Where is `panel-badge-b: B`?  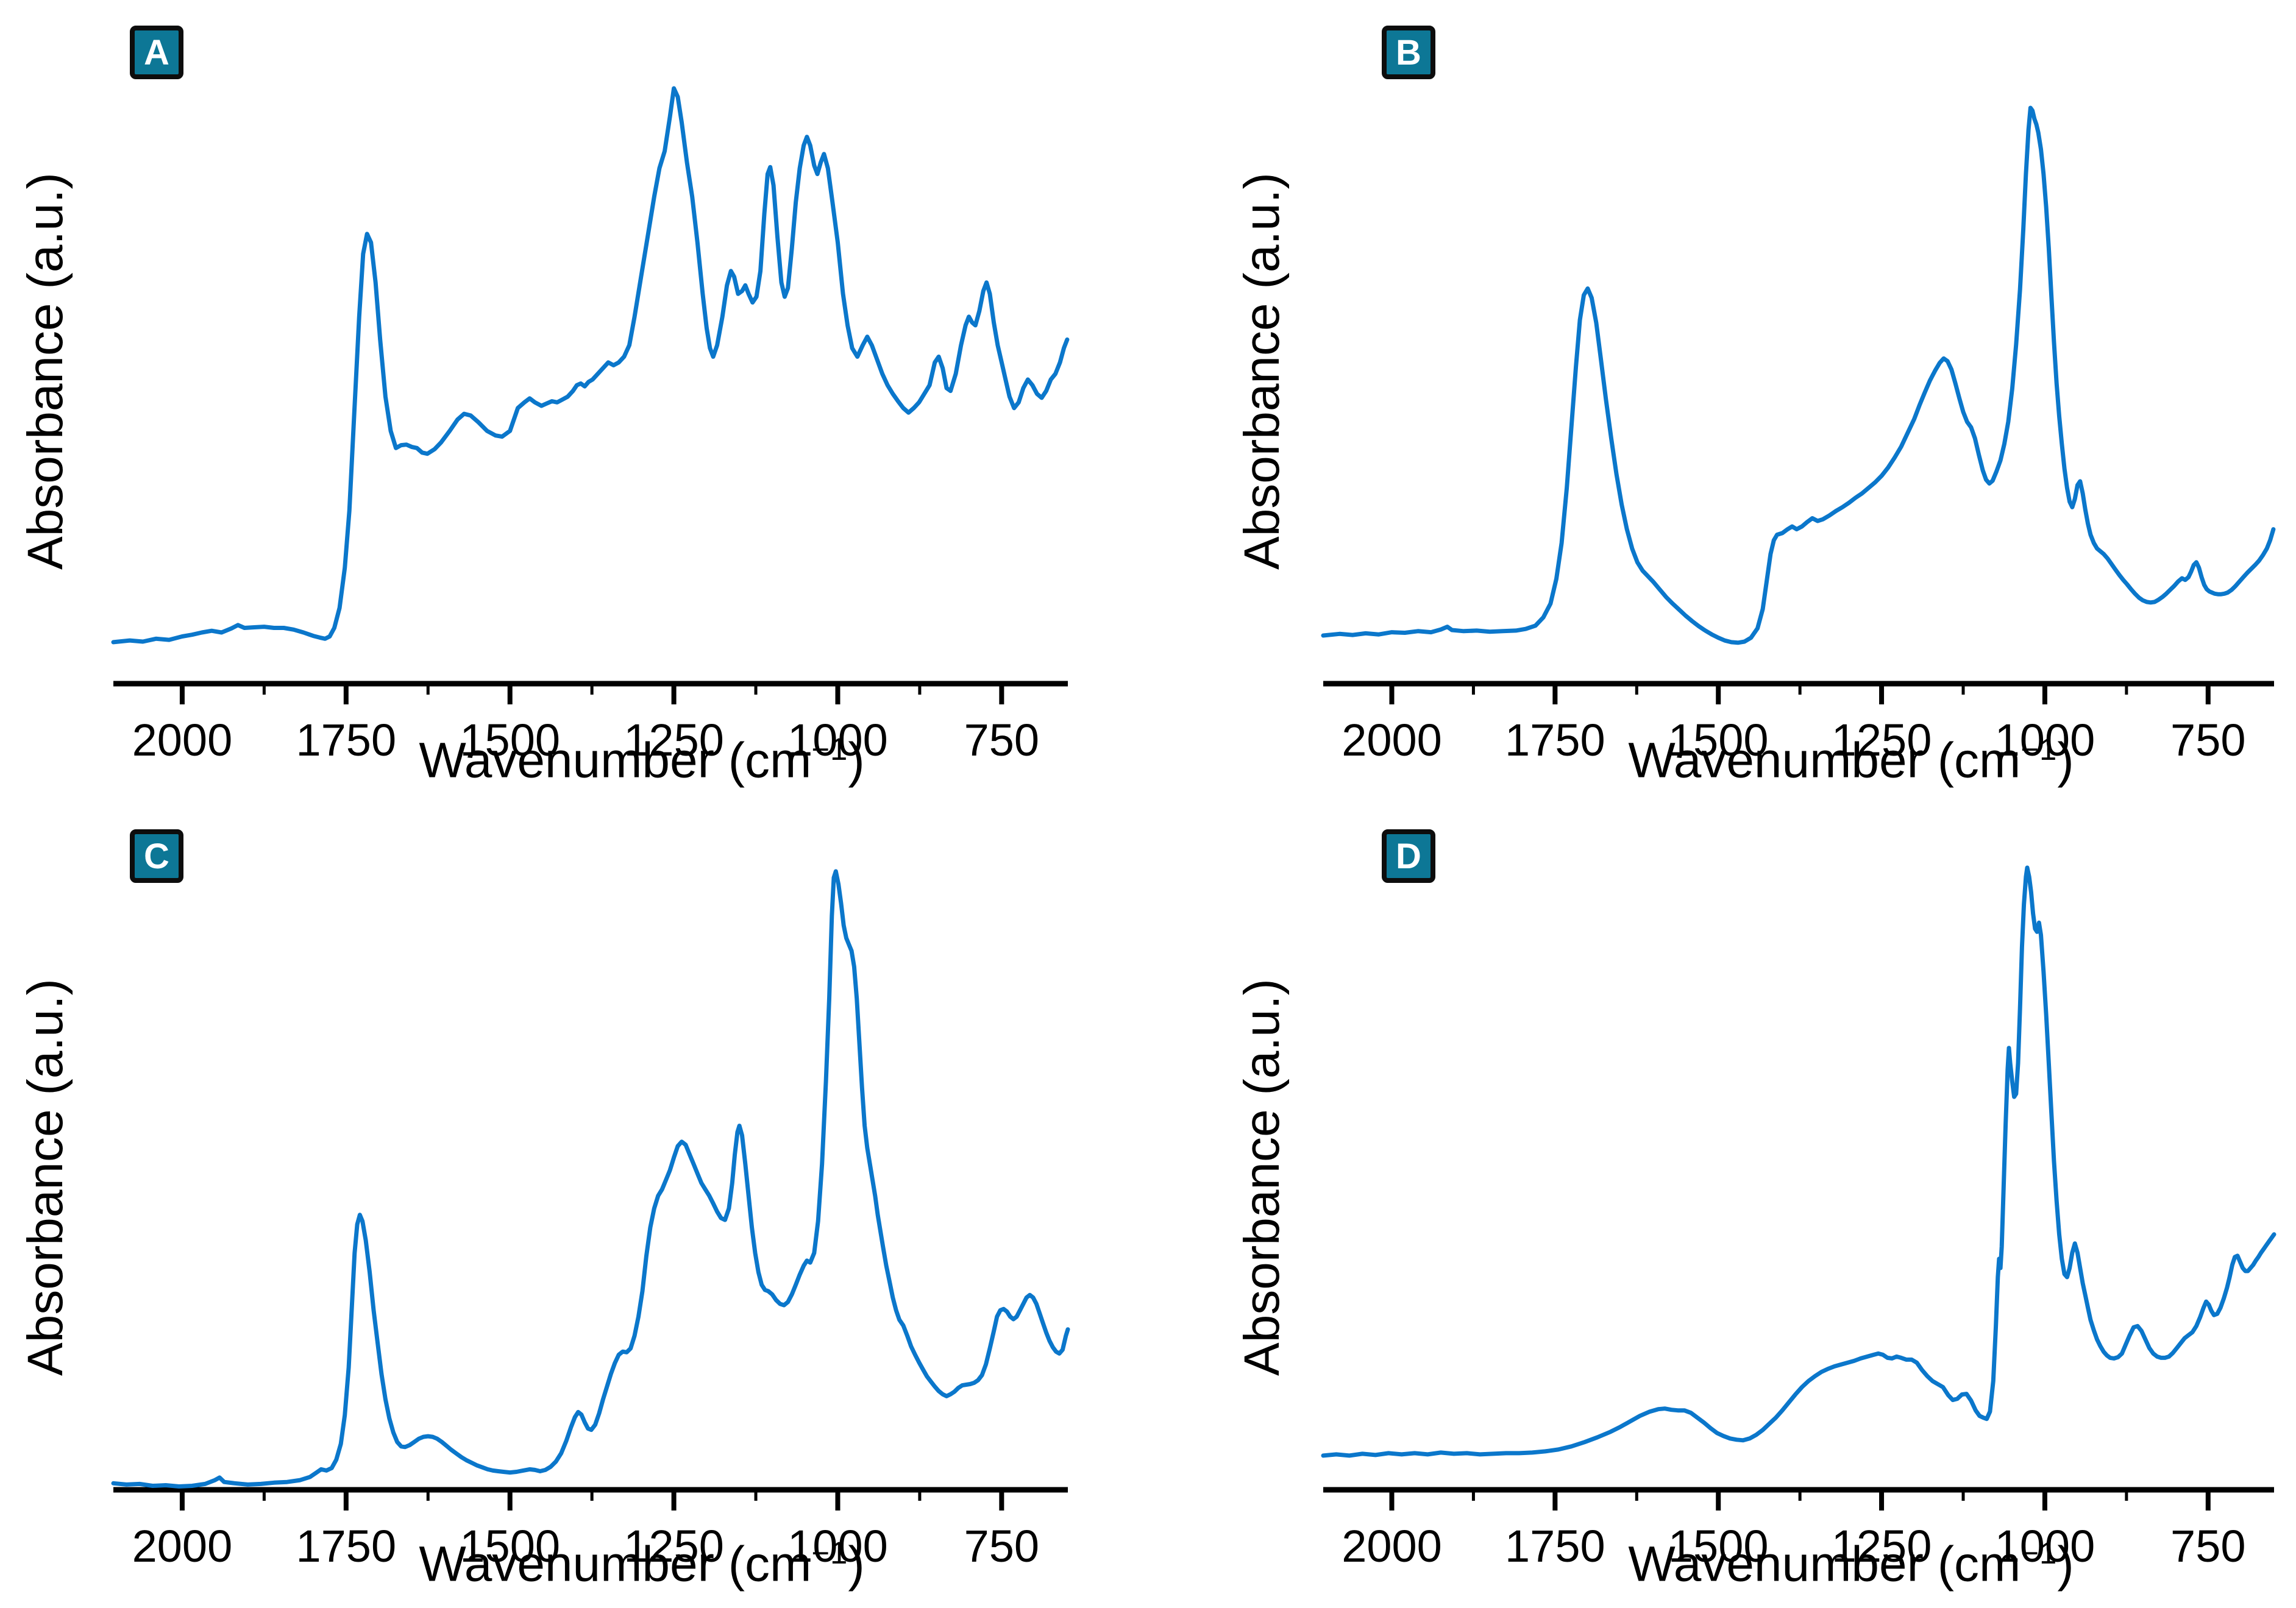 panel-badge-b: B is located at coordinates (1408, 52).